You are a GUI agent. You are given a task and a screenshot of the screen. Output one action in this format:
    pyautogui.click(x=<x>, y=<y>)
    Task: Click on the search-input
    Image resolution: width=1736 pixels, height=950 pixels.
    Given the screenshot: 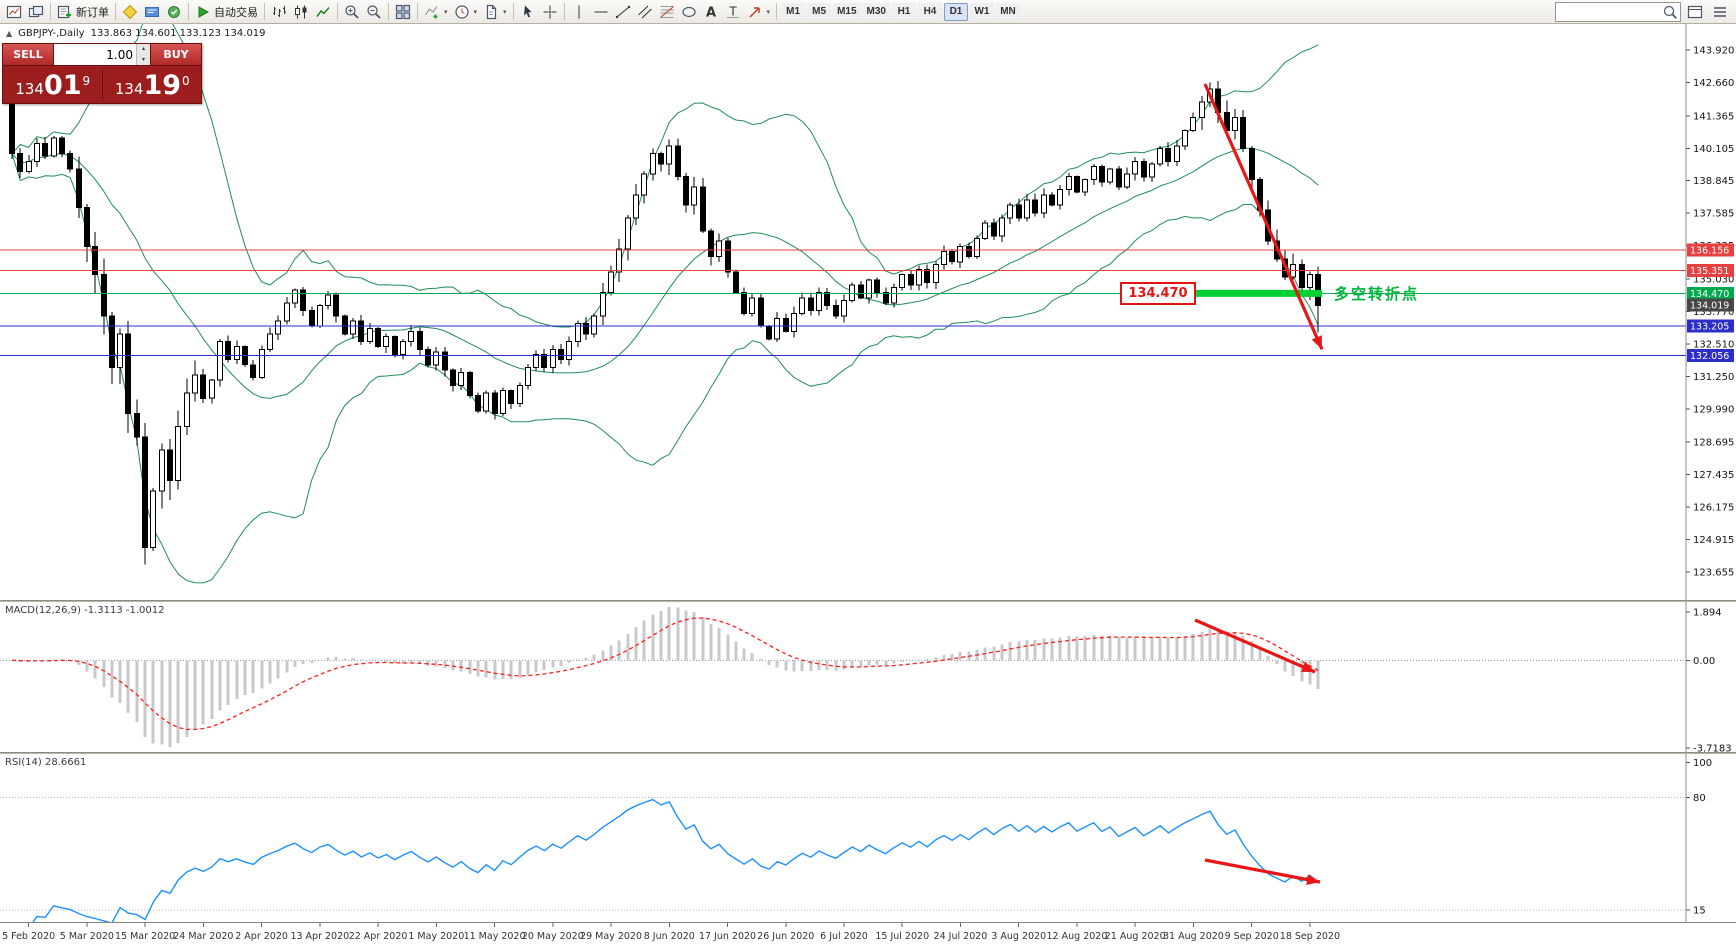 What is the action you would take?
    pyautogui.click(x=1610, y=11)
    